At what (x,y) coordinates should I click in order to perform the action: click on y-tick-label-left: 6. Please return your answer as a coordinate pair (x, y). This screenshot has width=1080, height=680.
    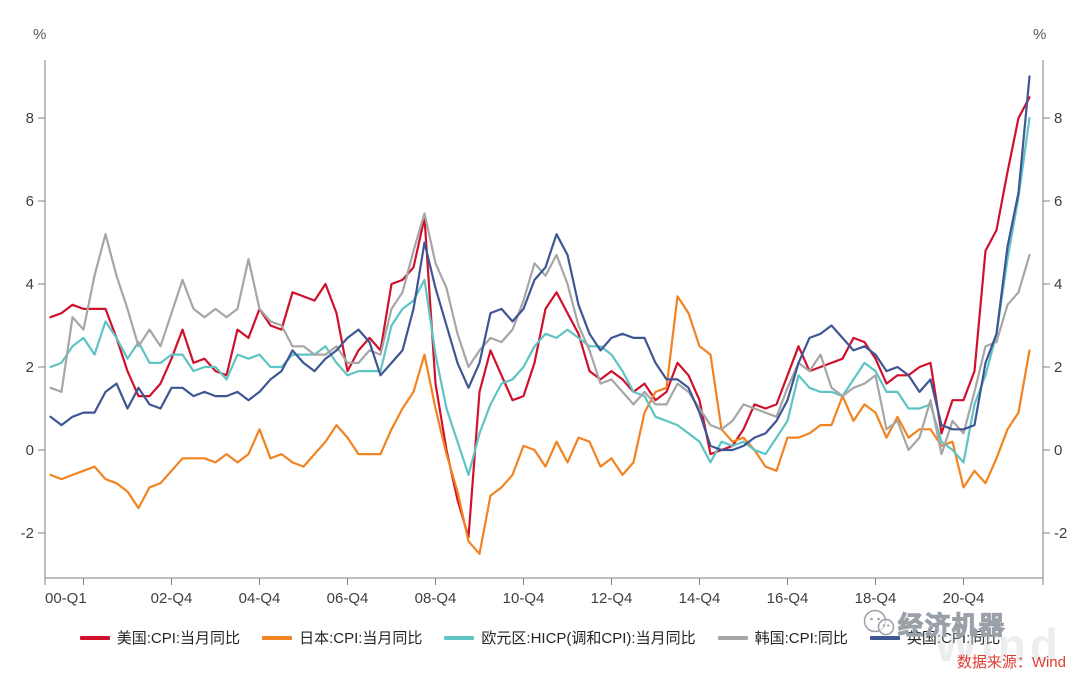
    Looking at the image, I should click on (30, 201).